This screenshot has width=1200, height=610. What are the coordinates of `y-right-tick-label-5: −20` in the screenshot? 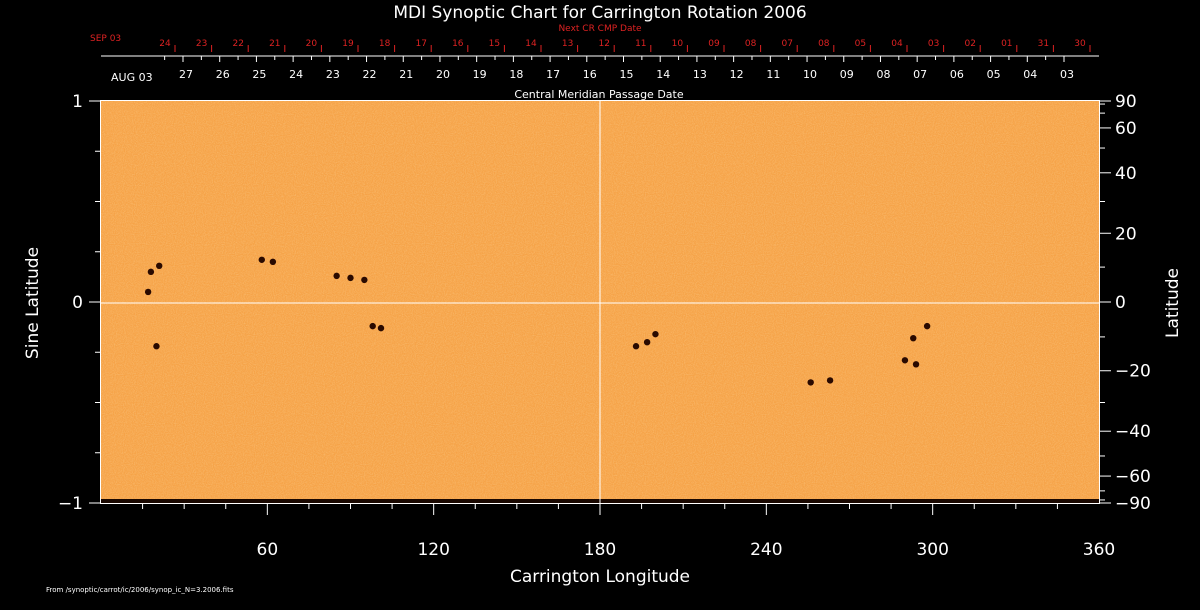 It's located at (1133, 372).